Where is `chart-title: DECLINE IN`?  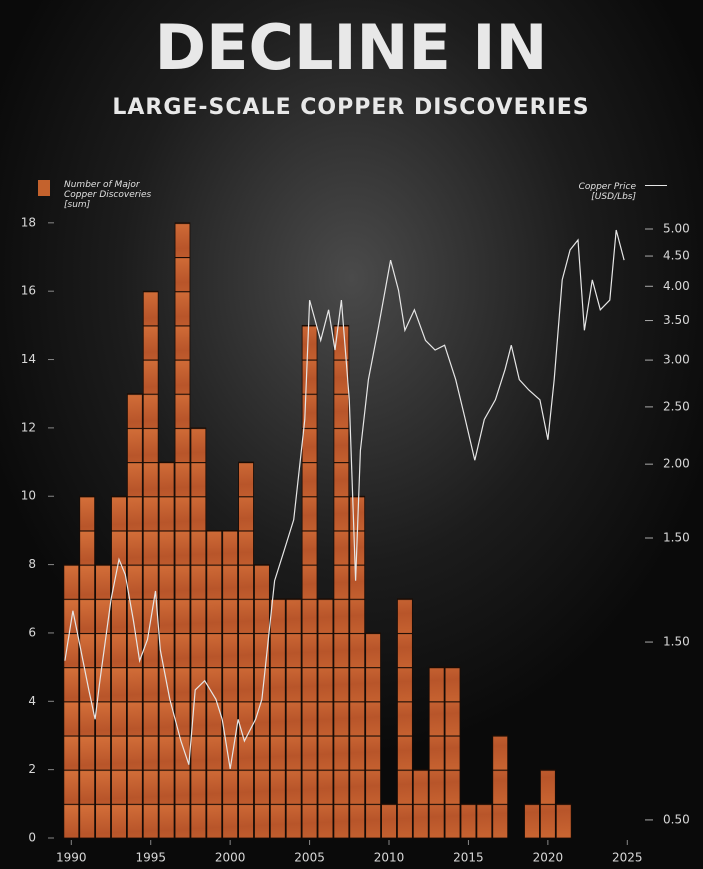 chart-title: DECLINE IN is located at coordinates (351, 47).